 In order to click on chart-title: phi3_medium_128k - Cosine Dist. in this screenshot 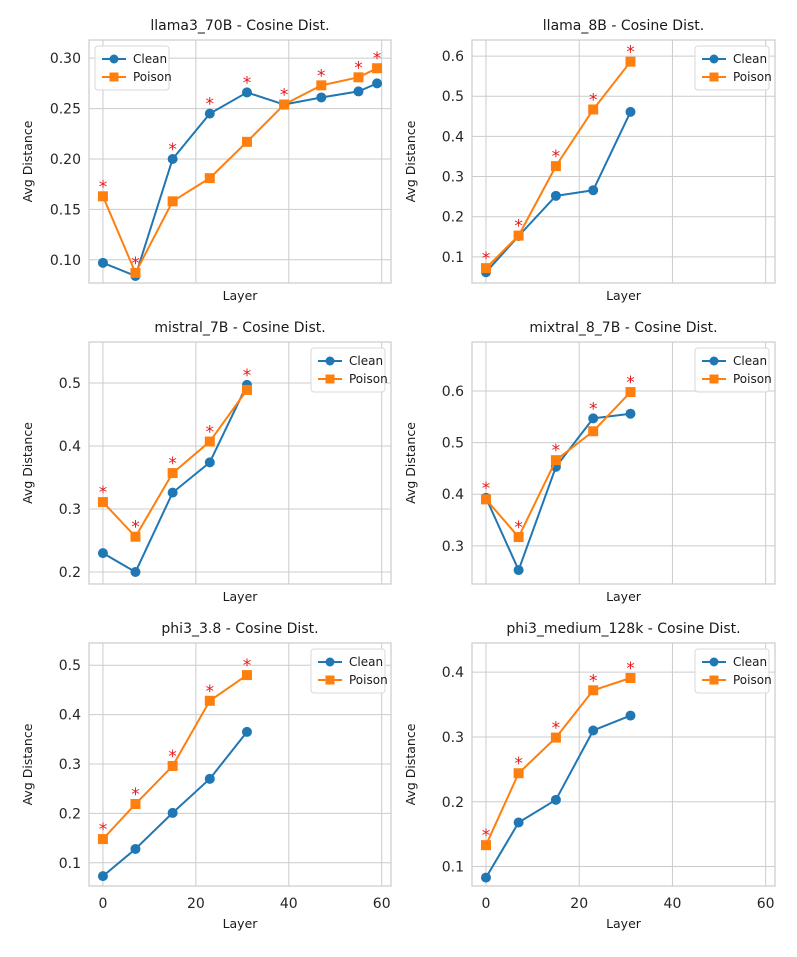, I will do `click(623, 629)`.